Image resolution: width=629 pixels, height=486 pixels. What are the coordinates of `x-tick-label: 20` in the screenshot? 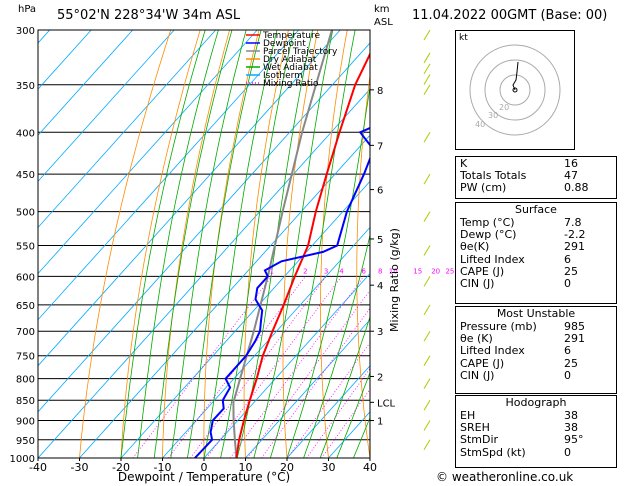 It's located at (287, 467).